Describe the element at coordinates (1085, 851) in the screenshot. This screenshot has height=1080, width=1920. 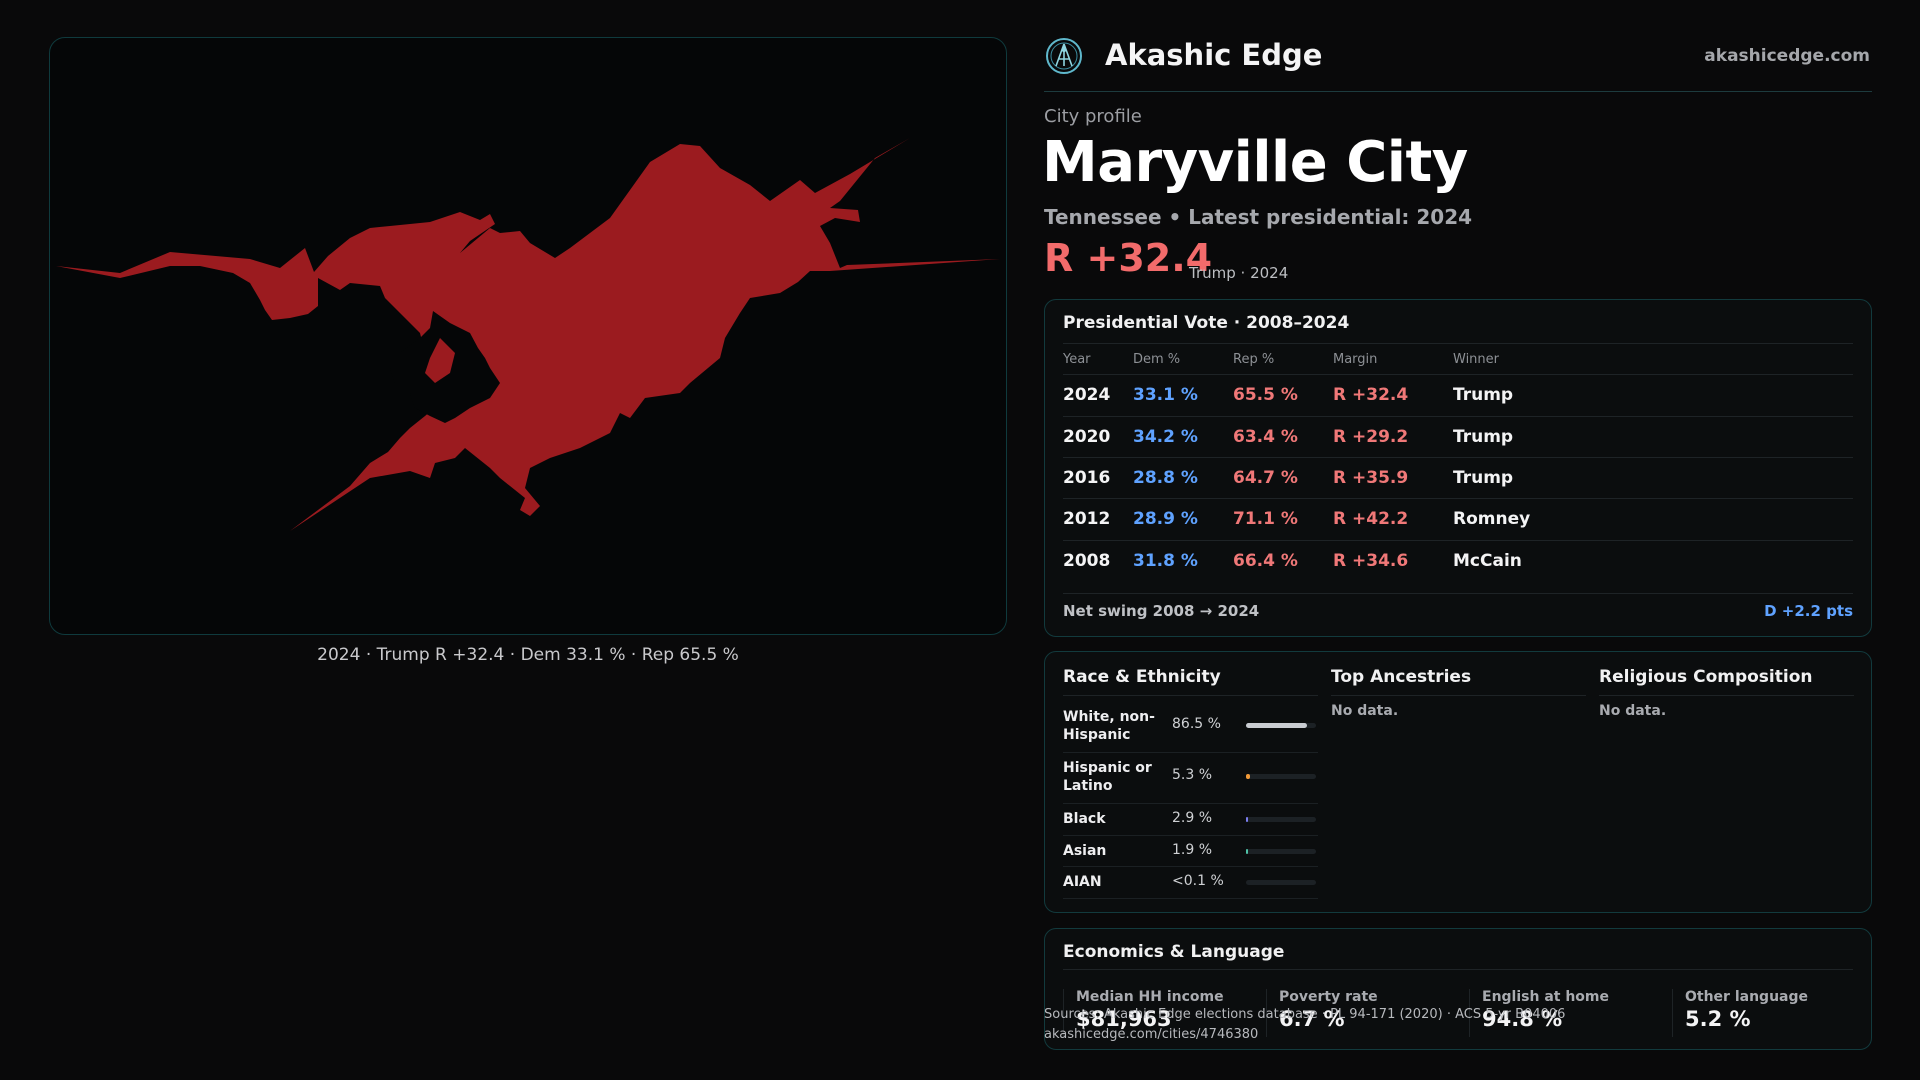
I see `race-label: Asian` at that location.